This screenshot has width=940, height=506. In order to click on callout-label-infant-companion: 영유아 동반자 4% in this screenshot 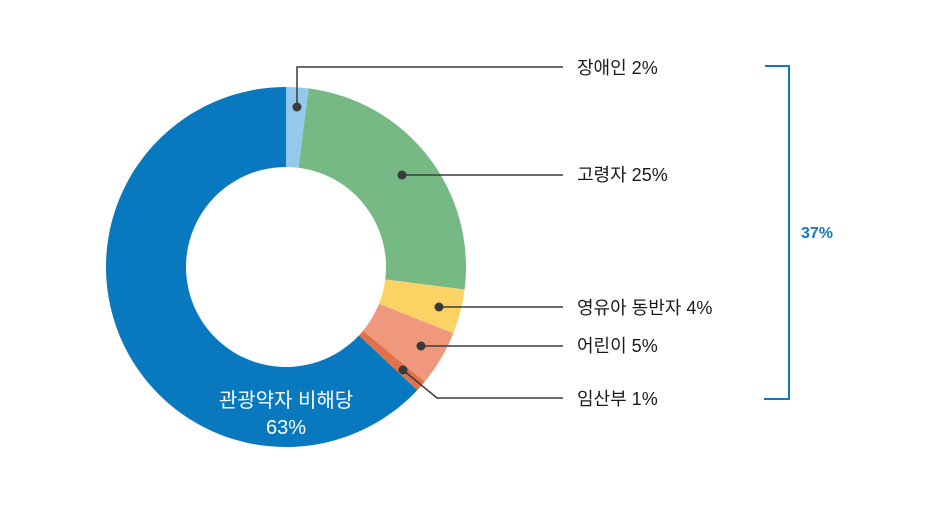, I will do `click(645, 308)`.